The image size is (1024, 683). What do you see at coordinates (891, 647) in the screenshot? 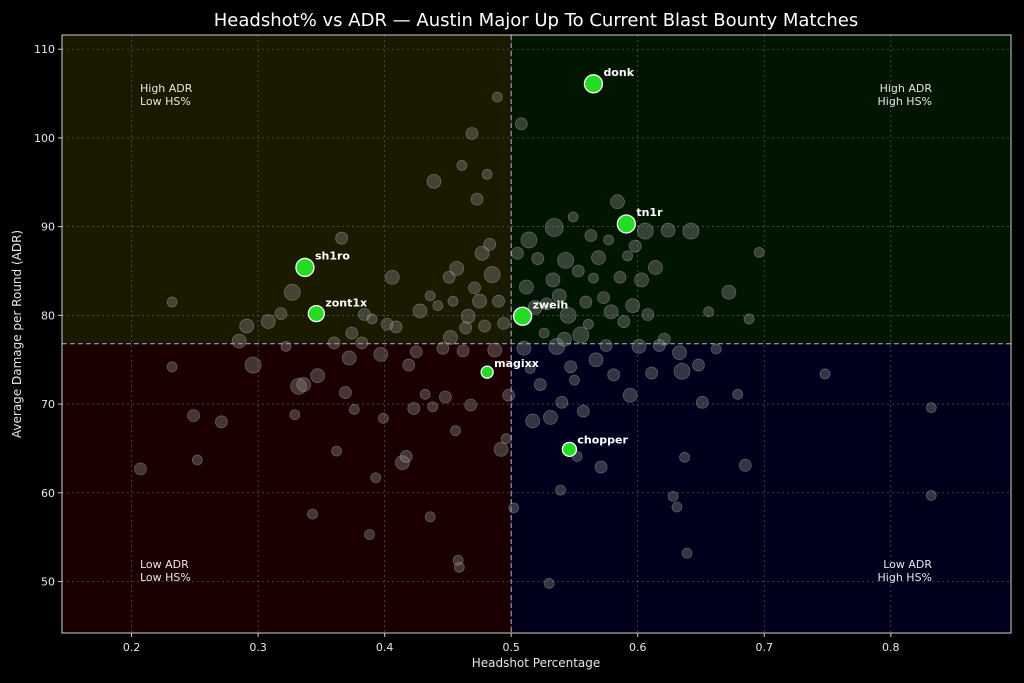
I see `x-tick-label: 0.8` at bounding box center [891, 647].